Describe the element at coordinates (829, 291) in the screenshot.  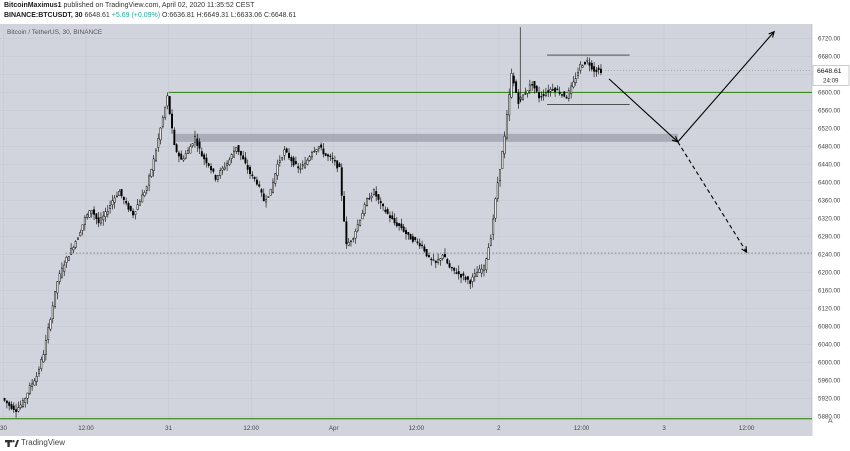
I see `y-tick-label: 6160.00` at that location.